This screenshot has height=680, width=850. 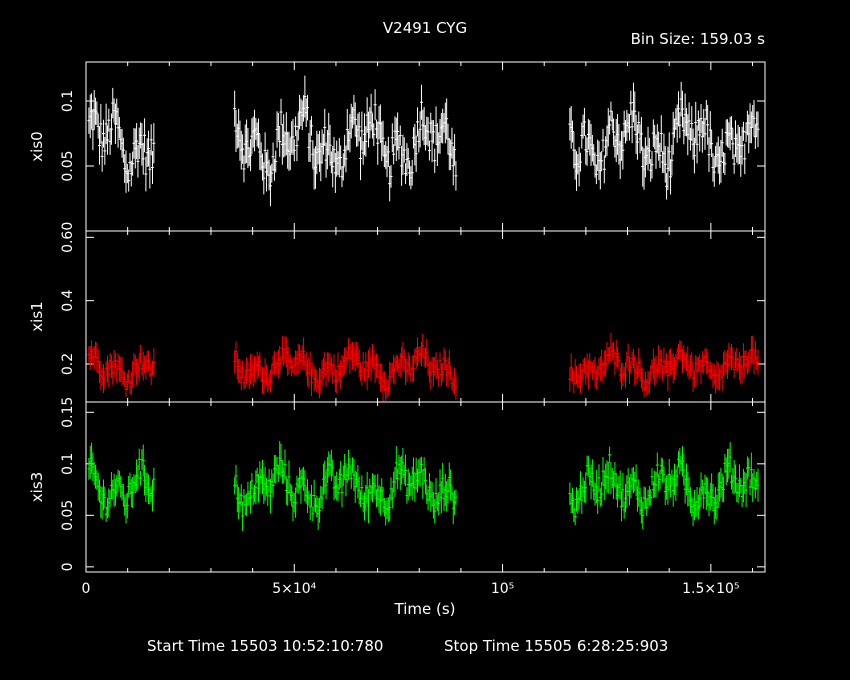 I want to click on x-tick-label: 0, so click(x=86, y=589).